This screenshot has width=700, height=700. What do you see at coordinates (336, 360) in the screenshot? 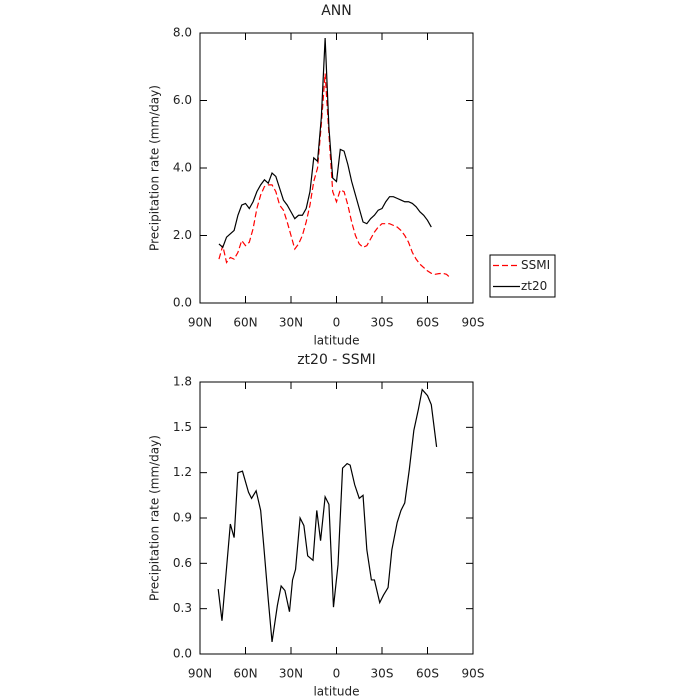
I see `chart-title: zt20 - SSMI` at bounding box center [336, 360].